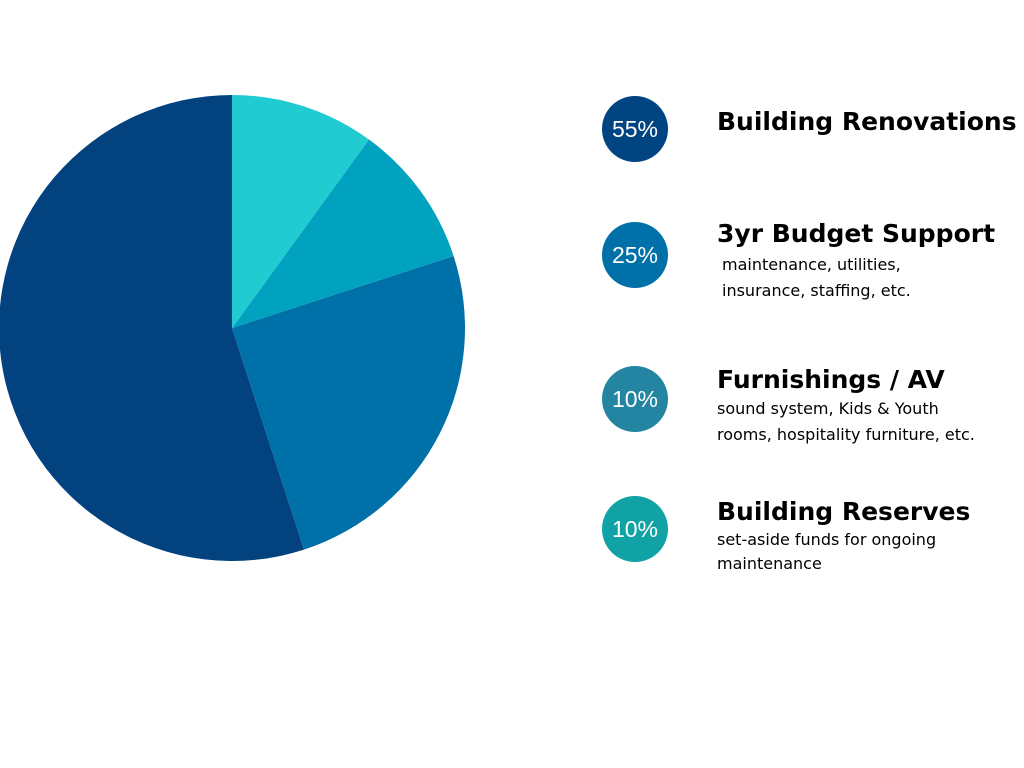  Describe the element at coordinates (867, 121) in the screenshot. I see `legend-title: Building Renovations` at that location.